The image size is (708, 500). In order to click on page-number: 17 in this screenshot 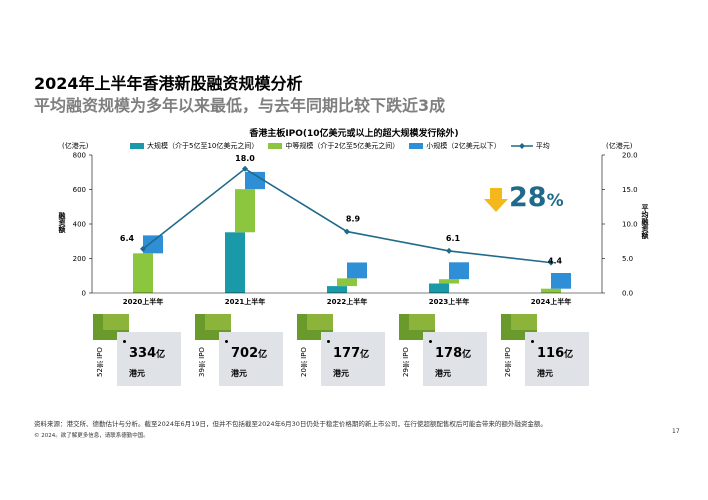, I will do `click(676, 431)`.